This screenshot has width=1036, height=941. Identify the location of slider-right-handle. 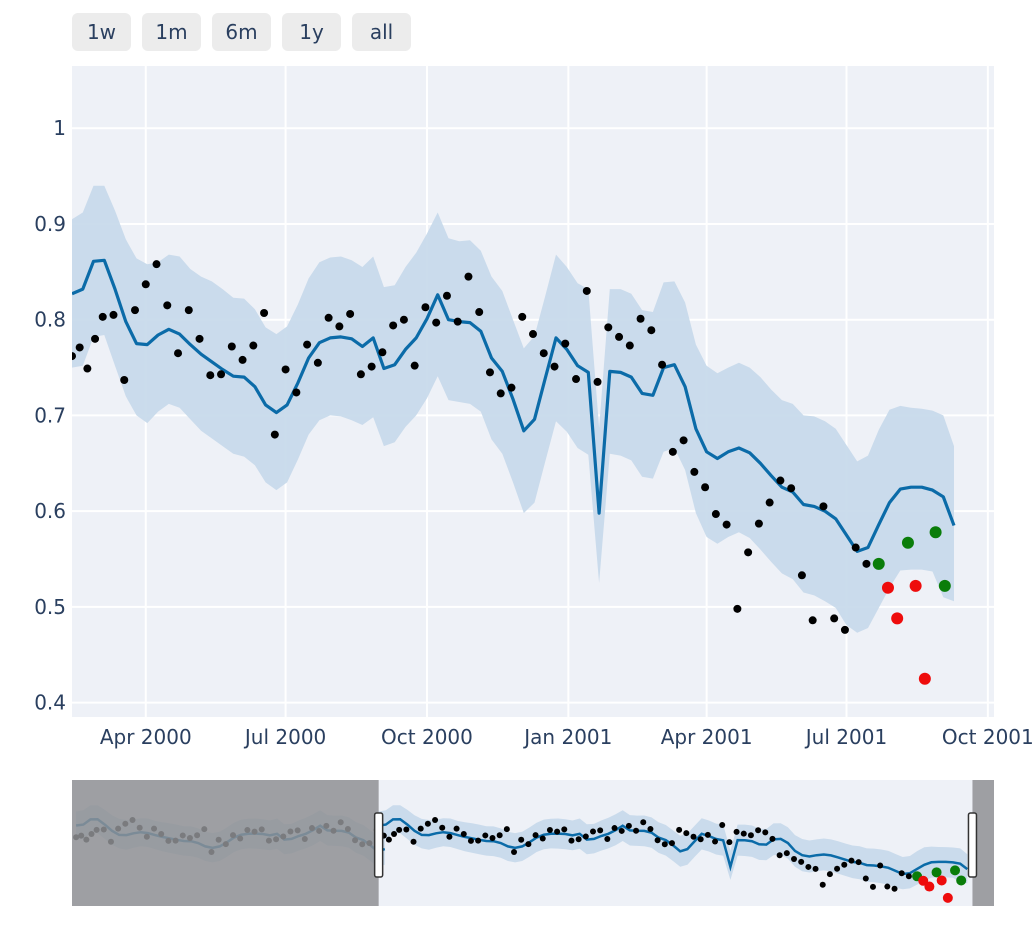
(972, 845).